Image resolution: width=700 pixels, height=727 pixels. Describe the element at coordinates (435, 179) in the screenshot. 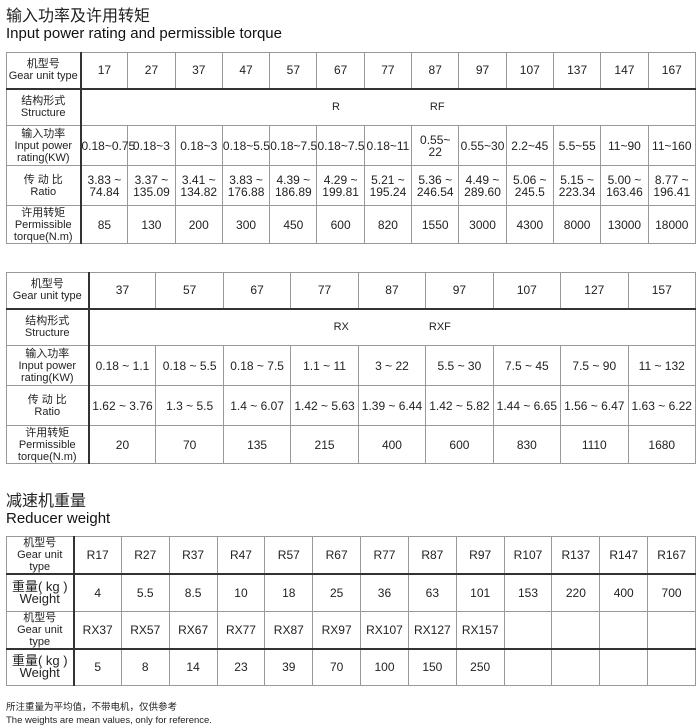

I see `cell-line: 5.36 ~` at that location.